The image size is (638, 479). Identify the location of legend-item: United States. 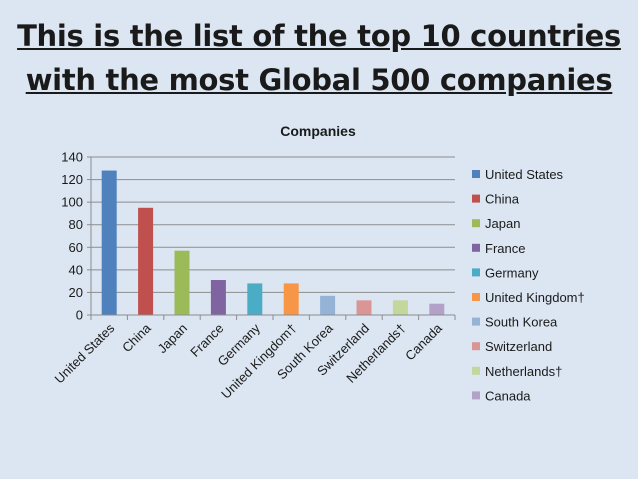
(518, 174).